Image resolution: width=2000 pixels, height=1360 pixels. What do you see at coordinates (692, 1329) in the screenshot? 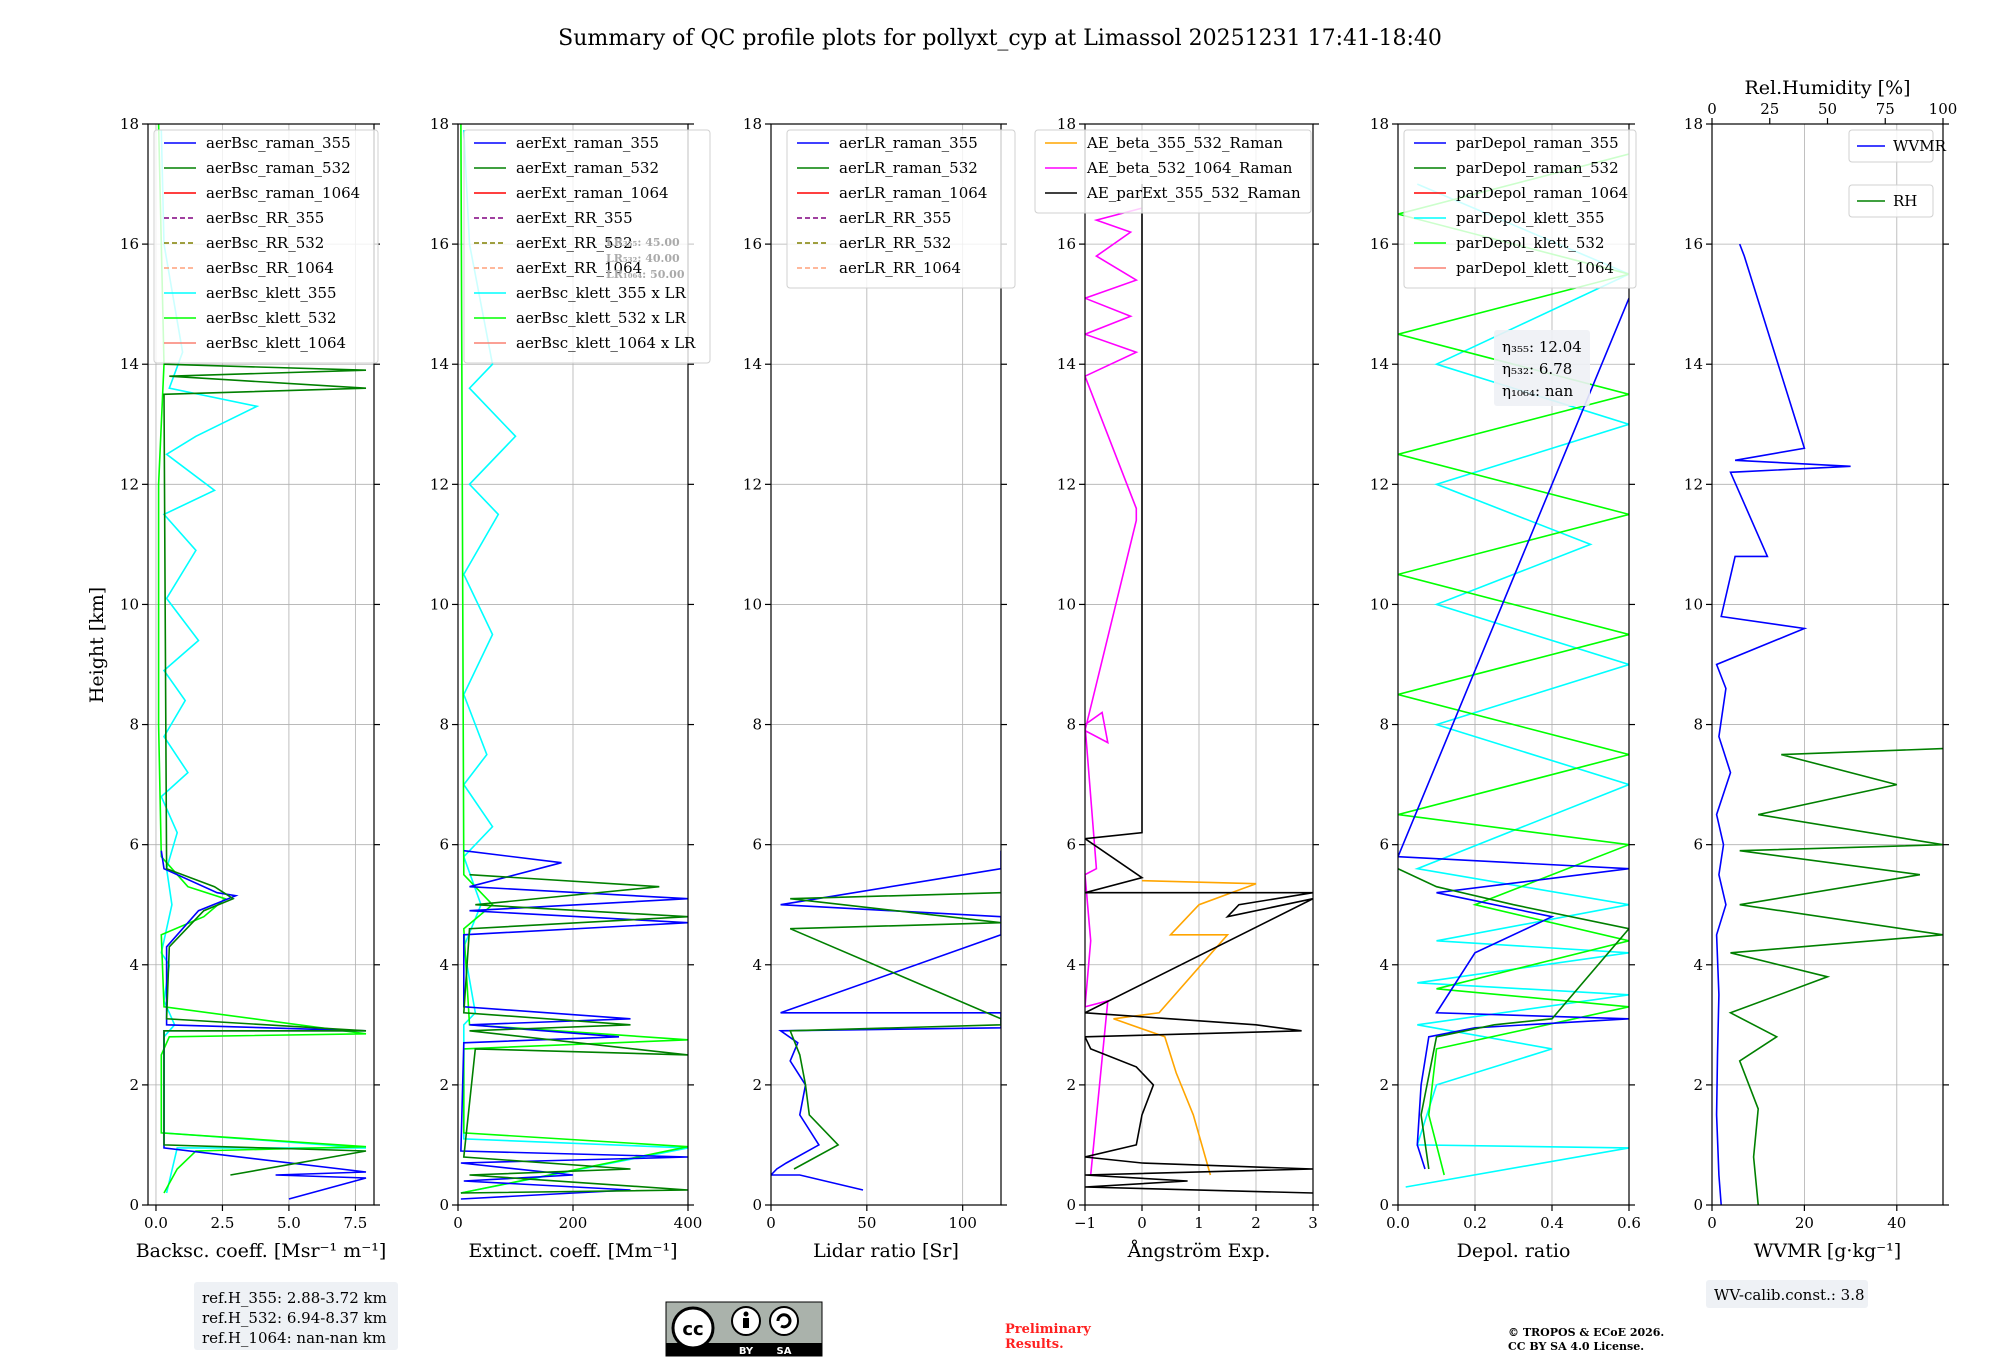
I see `cc-icon-text: cc` at bounding box center [692, 1329].